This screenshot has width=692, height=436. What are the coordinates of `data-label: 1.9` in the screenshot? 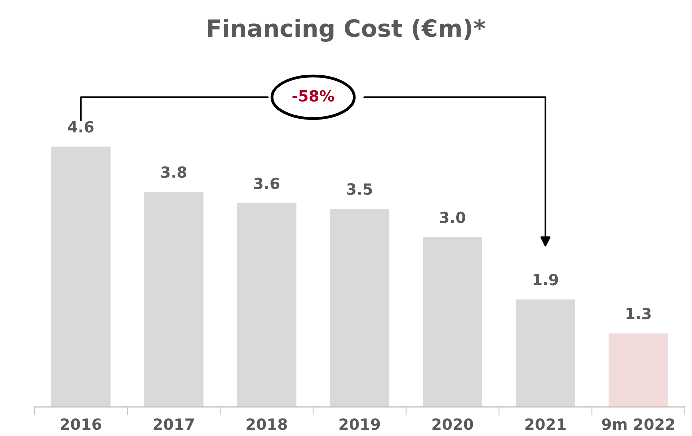 It's located at (546, 280).